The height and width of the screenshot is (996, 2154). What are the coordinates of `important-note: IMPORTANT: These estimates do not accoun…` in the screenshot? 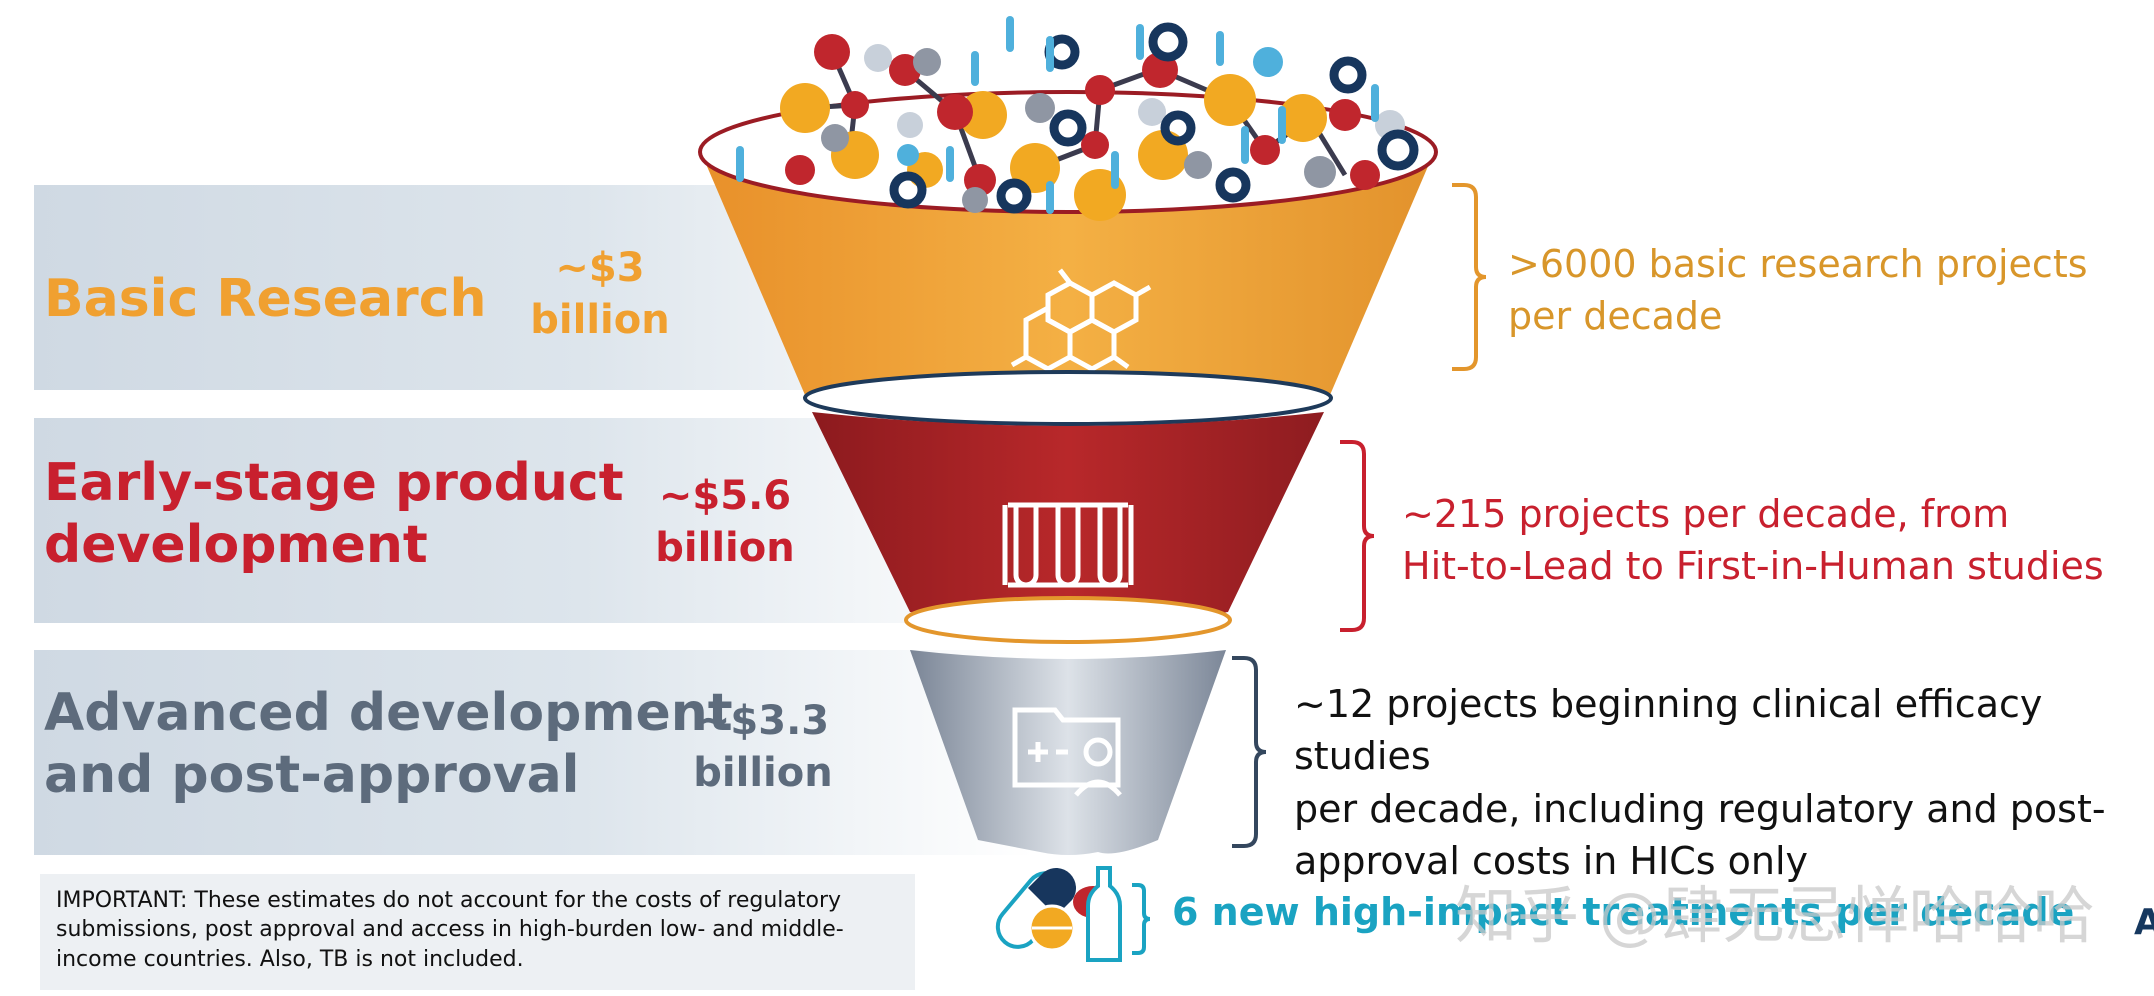 It's located at (477, 932).